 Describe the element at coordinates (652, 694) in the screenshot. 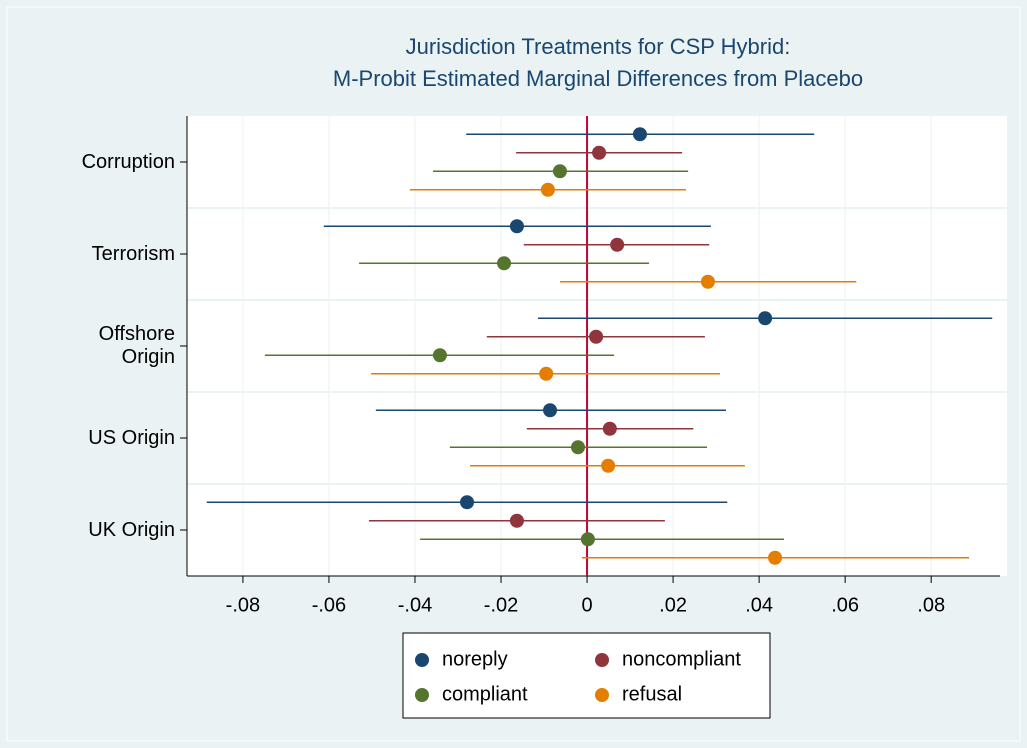

I see `legend-label: refusal` at that location.